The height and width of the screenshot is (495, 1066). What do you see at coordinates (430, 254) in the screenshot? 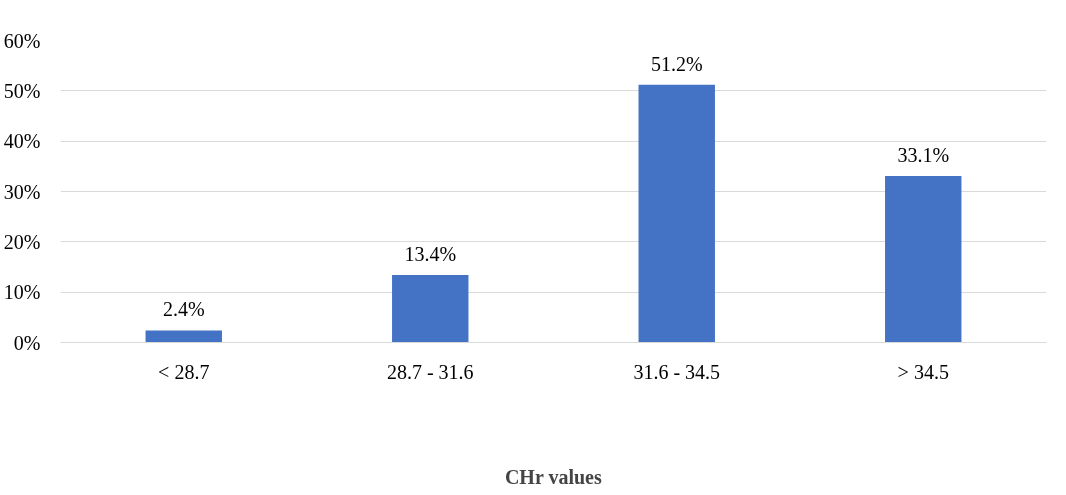
I see `data-label: 13.4%` at bounding box center [430, 254].